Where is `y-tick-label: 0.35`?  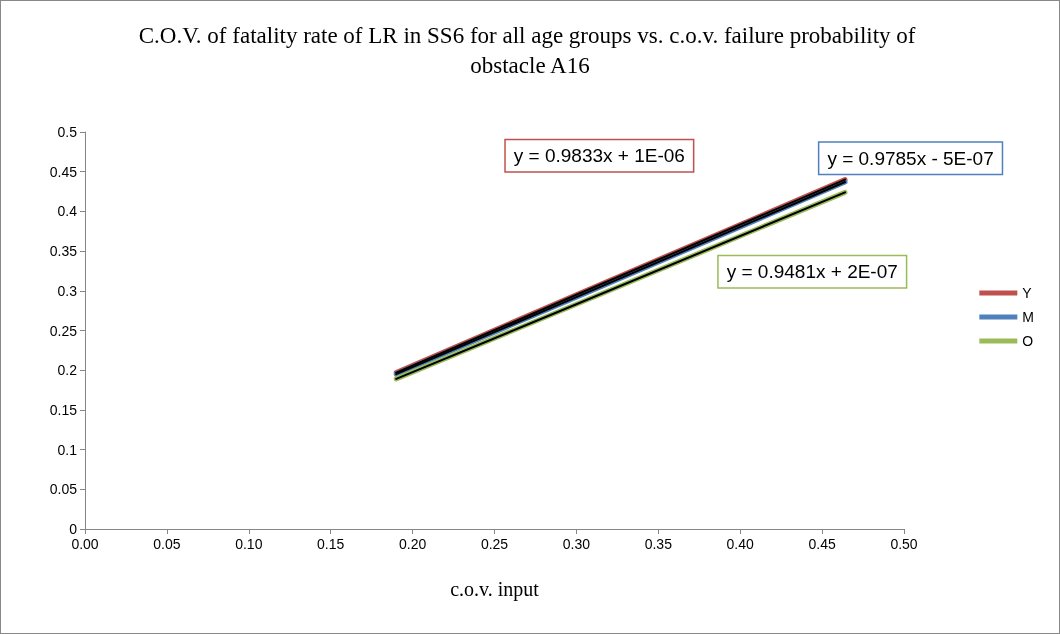 y-tick-label: 0.35 is located at coordinates (63, 251).